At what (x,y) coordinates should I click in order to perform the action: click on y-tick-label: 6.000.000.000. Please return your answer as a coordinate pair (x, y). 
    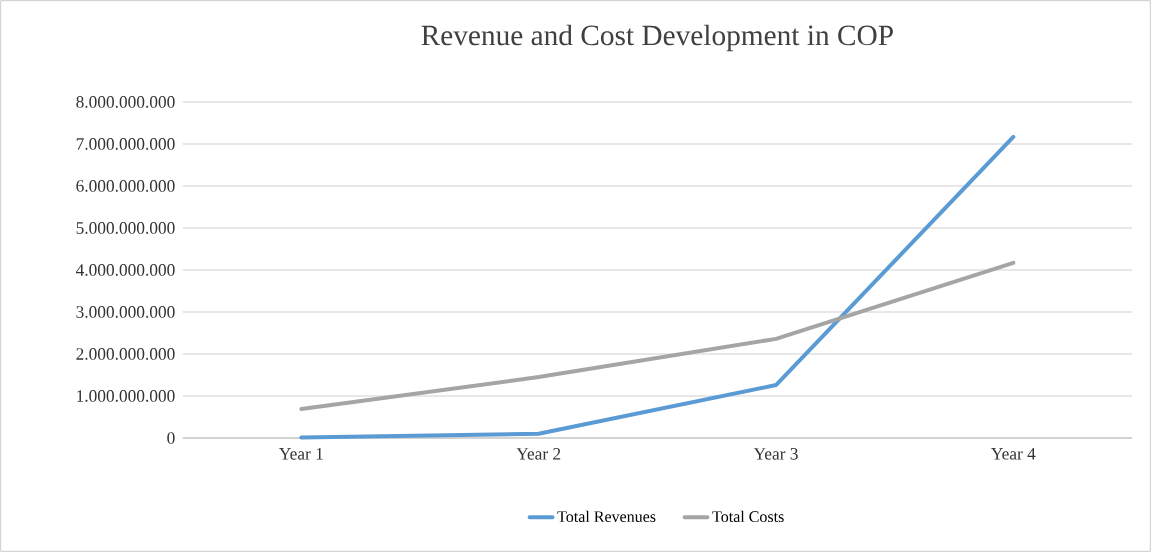
    Looking at the image, I should click on (125, 186).